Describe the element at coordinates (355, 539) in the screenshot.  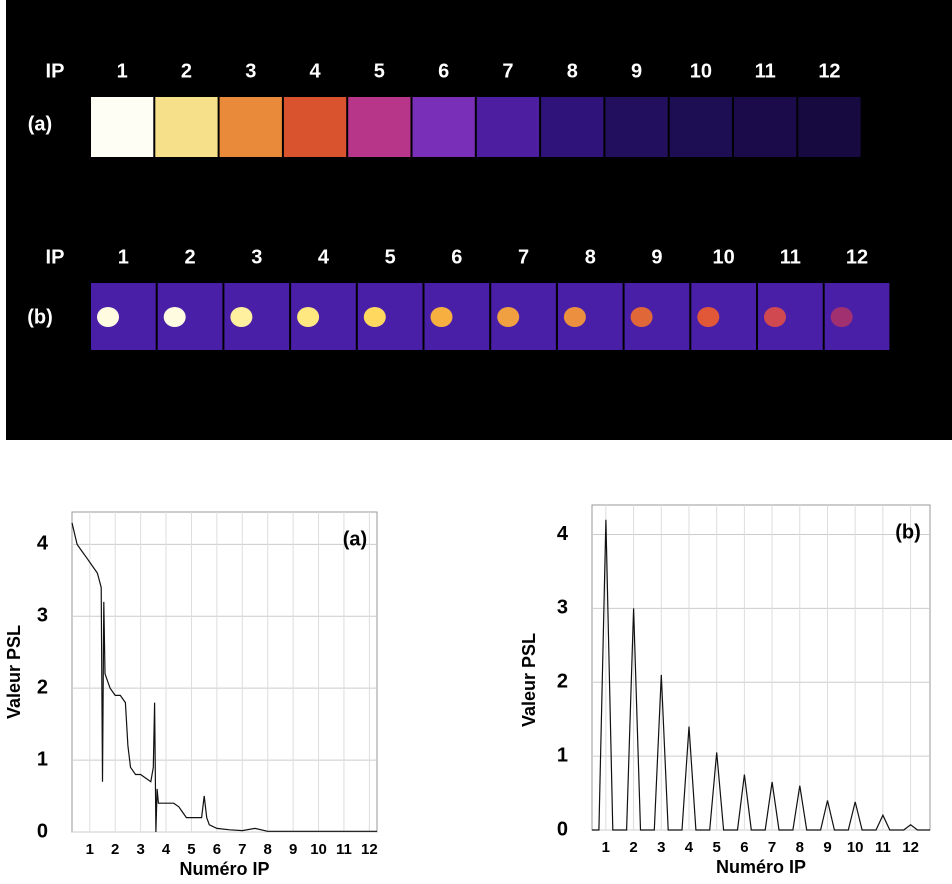
I see `chart-annotation: (a)` at that location.